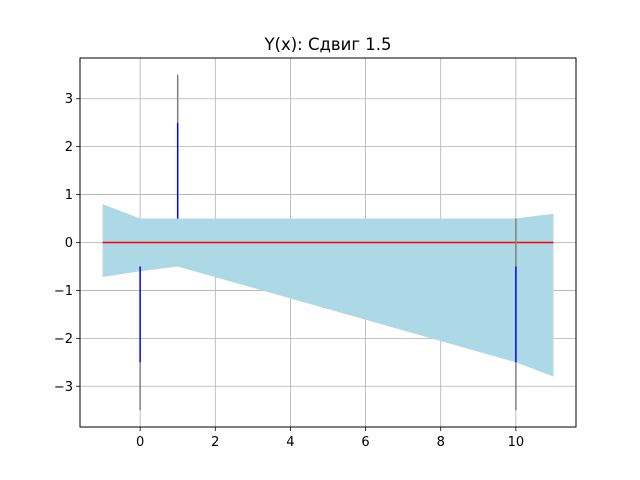 The height and width of the screenshot is (480, 640). I want to click on y-tick-label: −2, so click(63, 339).